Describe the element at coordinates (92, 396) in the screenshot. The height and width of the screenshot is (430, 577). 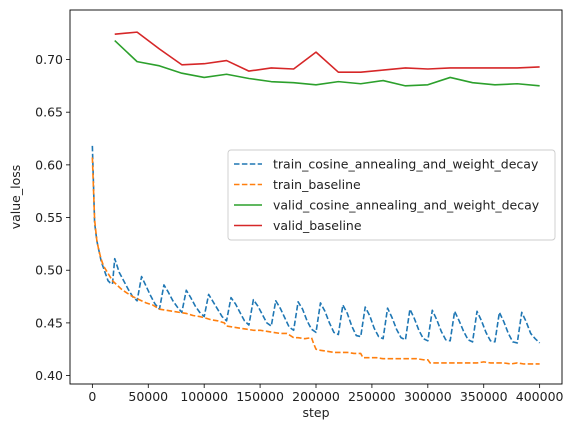
I see `x-tick-label: 0` at that location.